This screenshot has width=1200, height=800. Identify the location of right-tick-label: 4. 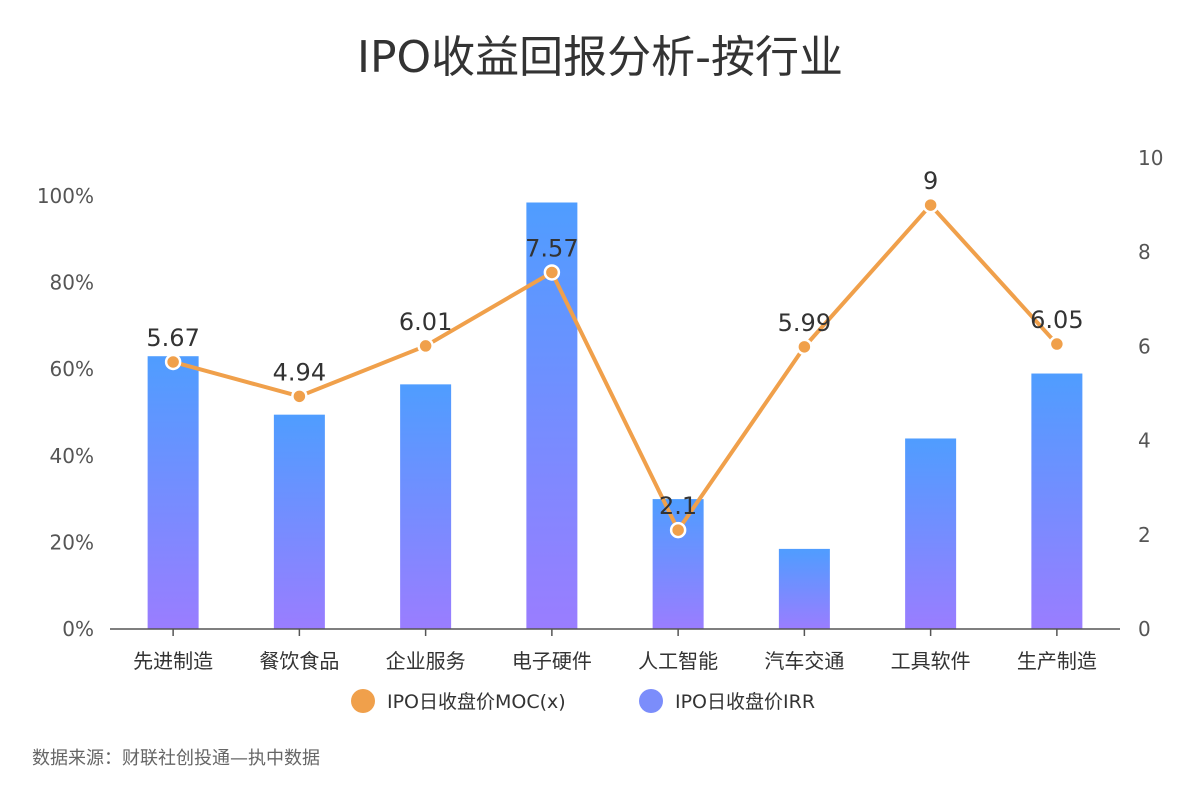
(1144, 441).